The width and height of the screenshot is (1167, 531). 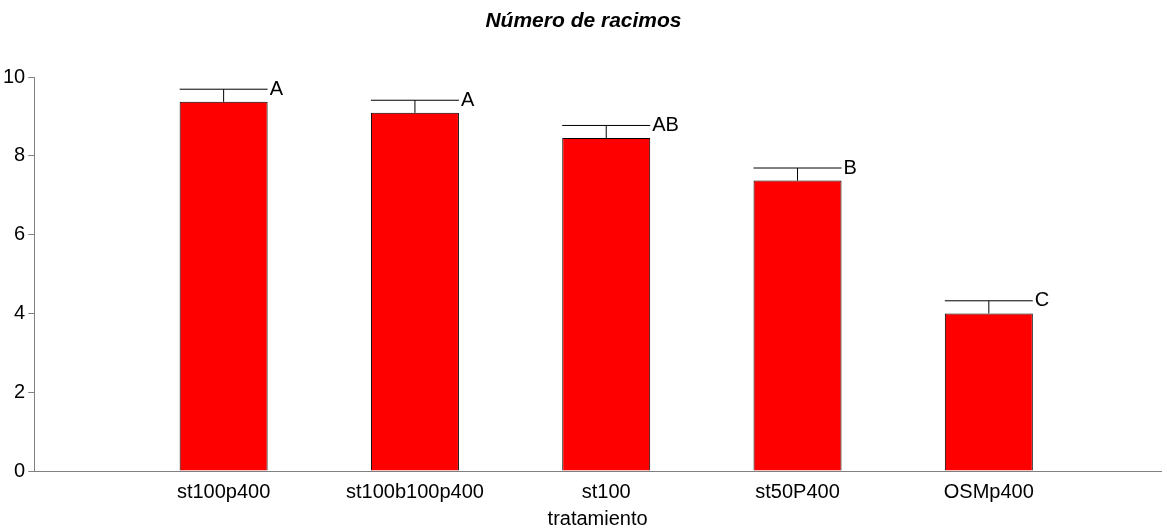 I want to click on annotation: AB, so click(x=665, y=123).